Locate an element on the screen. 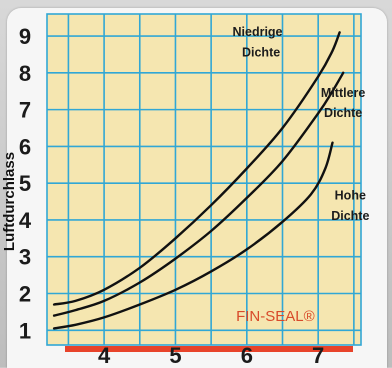  finseal-label: FIN-SEAL® is located at coordinates (275, 316).